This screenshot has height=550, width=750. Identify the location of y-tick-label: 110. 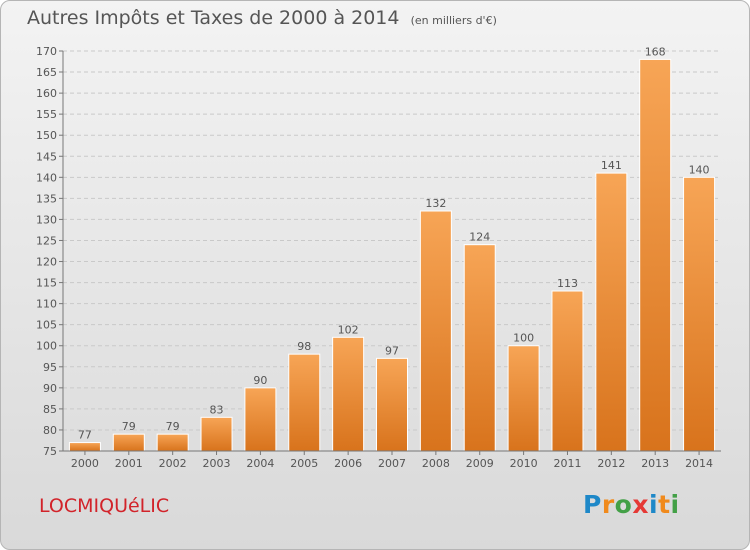
(46, 304).